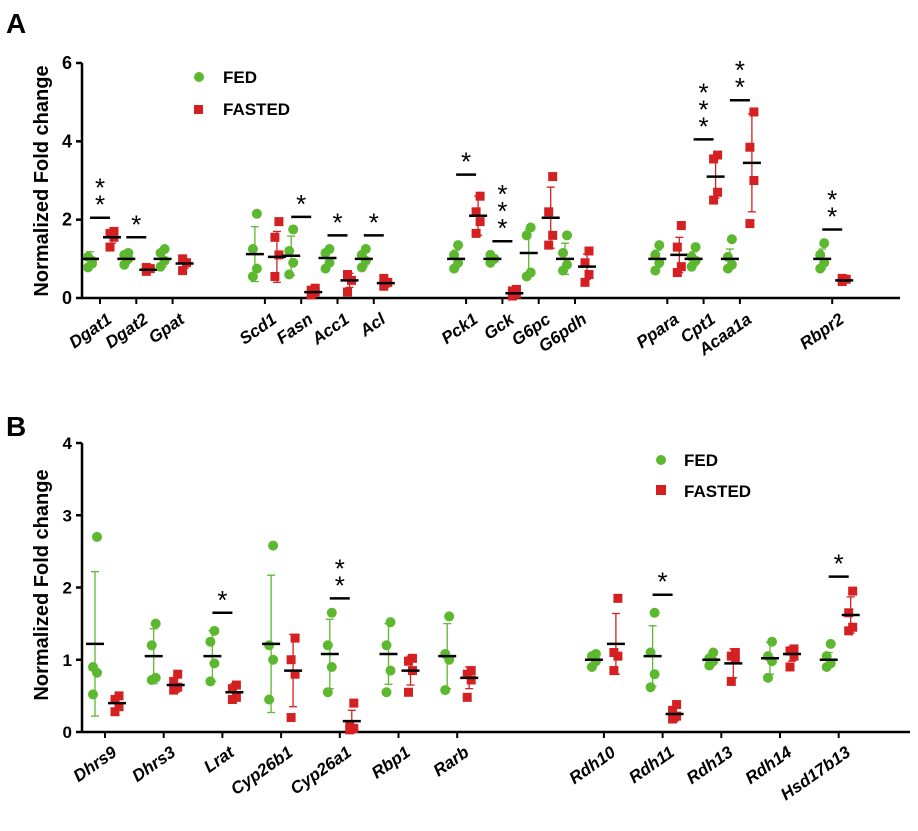 The height and width of the screenshot is (831, 918). I want to click on panel-b-gene-cyp26b1: Cyp26b1, so click(265, 669).